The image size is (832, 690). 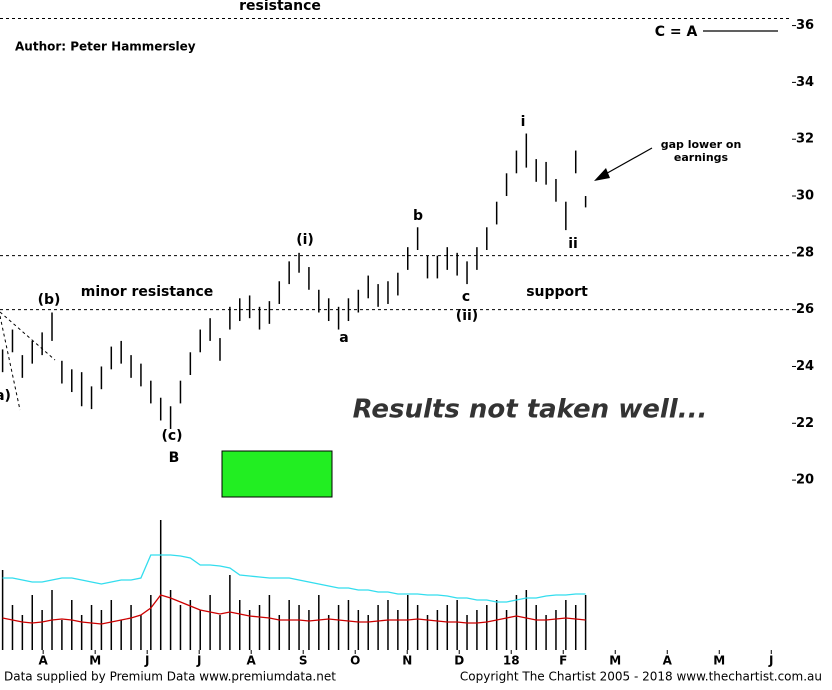 What do you see at coordinates (805, 25) in the screenshot?
I see `y-tick-label: 36` at bounding box center [805, 25].